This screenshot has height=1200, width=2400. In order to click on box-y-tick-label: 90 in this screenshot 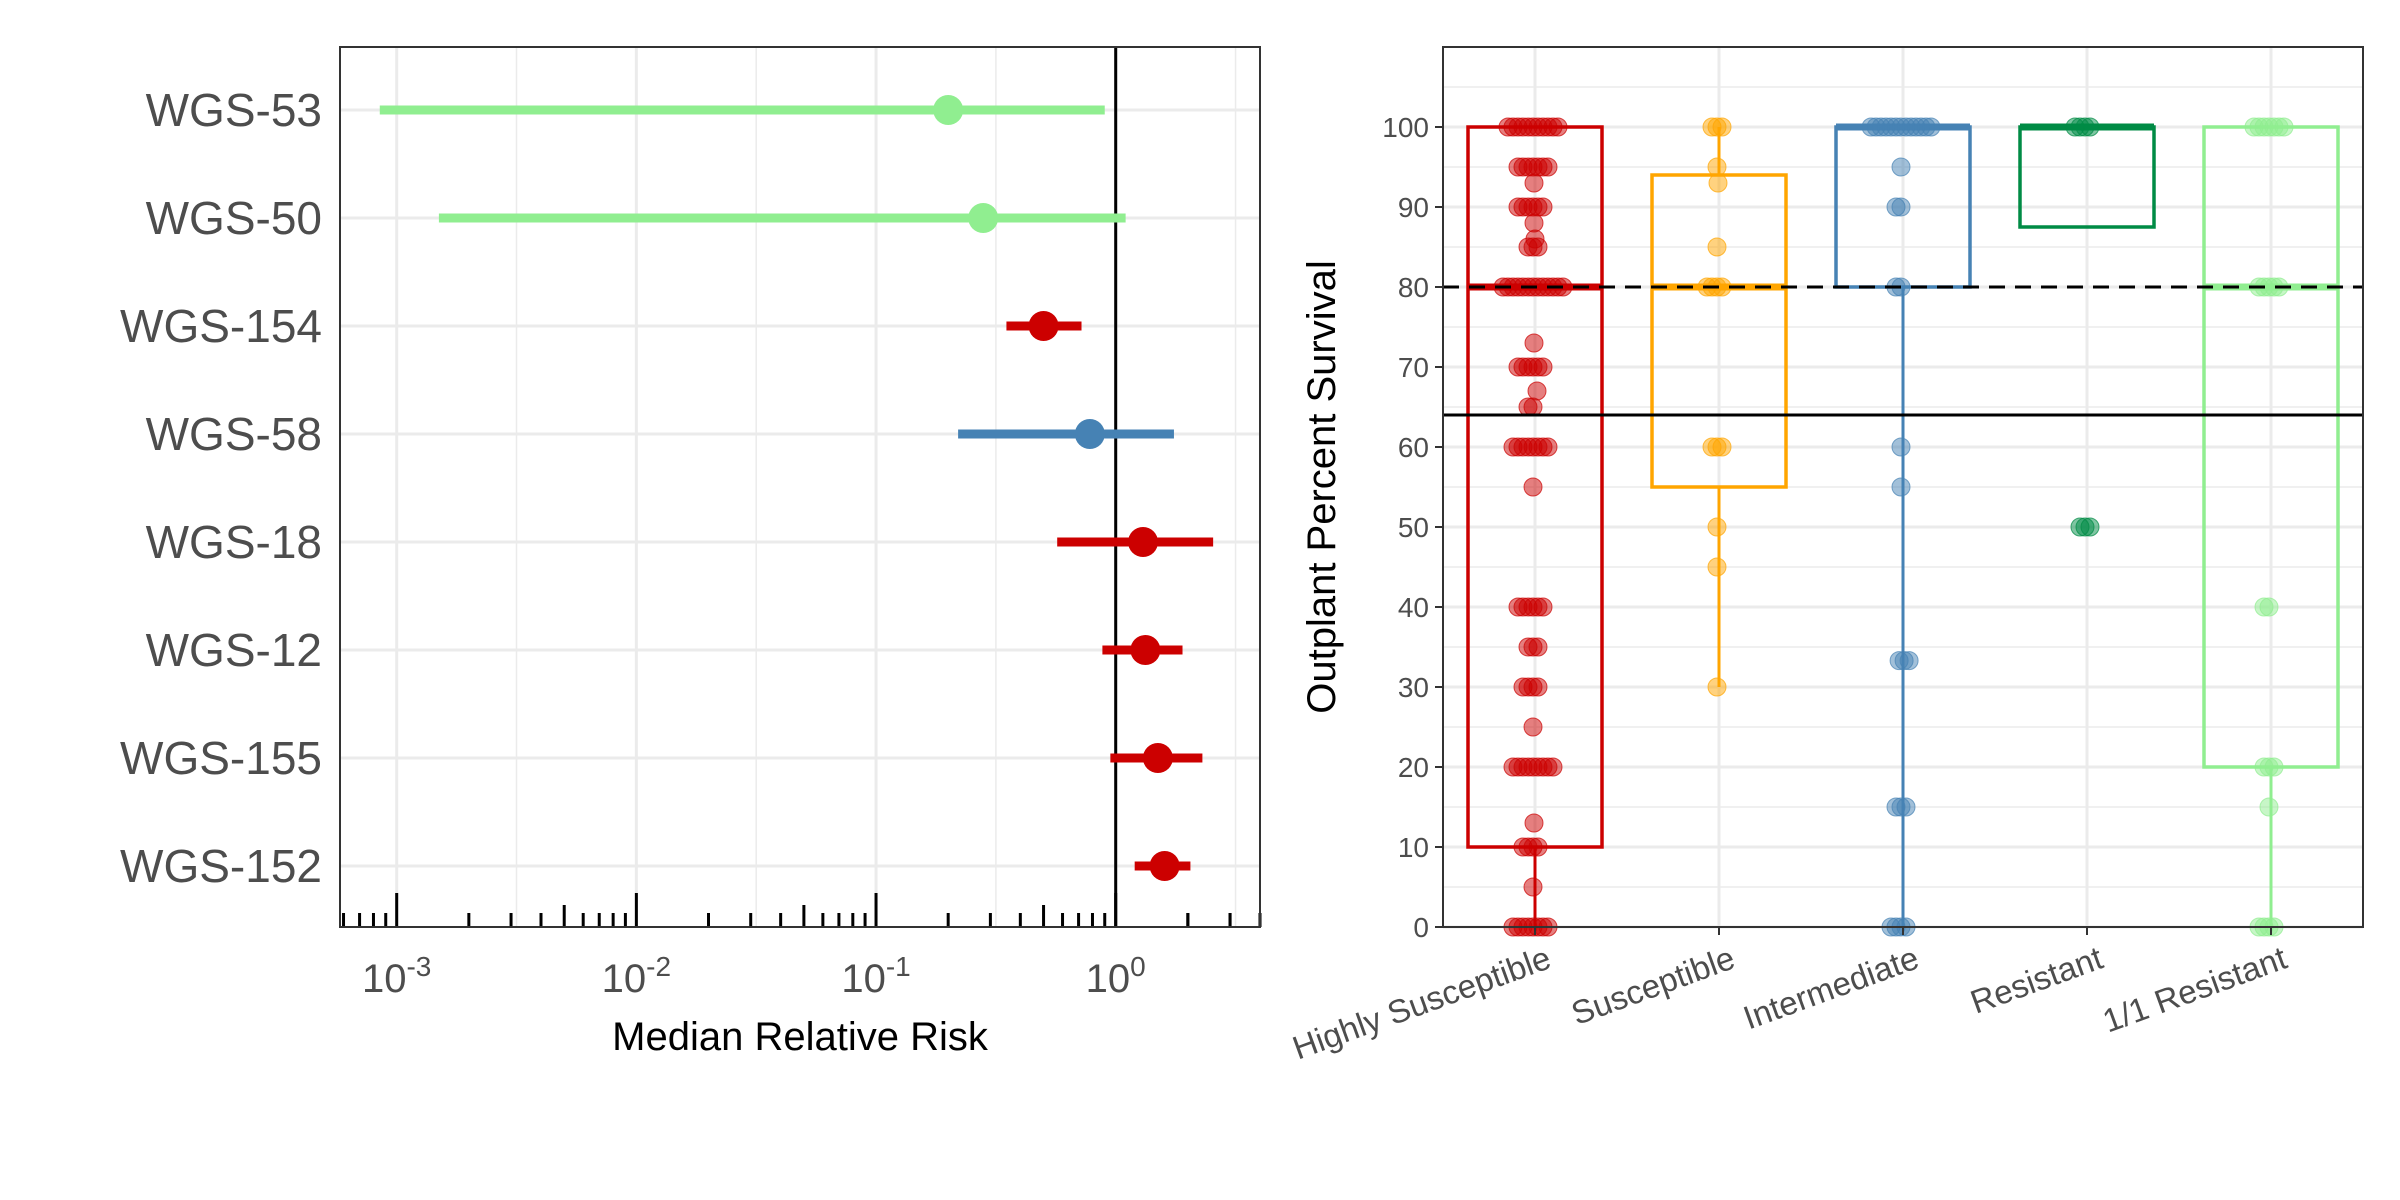, I will do `click(1413, 207)`.